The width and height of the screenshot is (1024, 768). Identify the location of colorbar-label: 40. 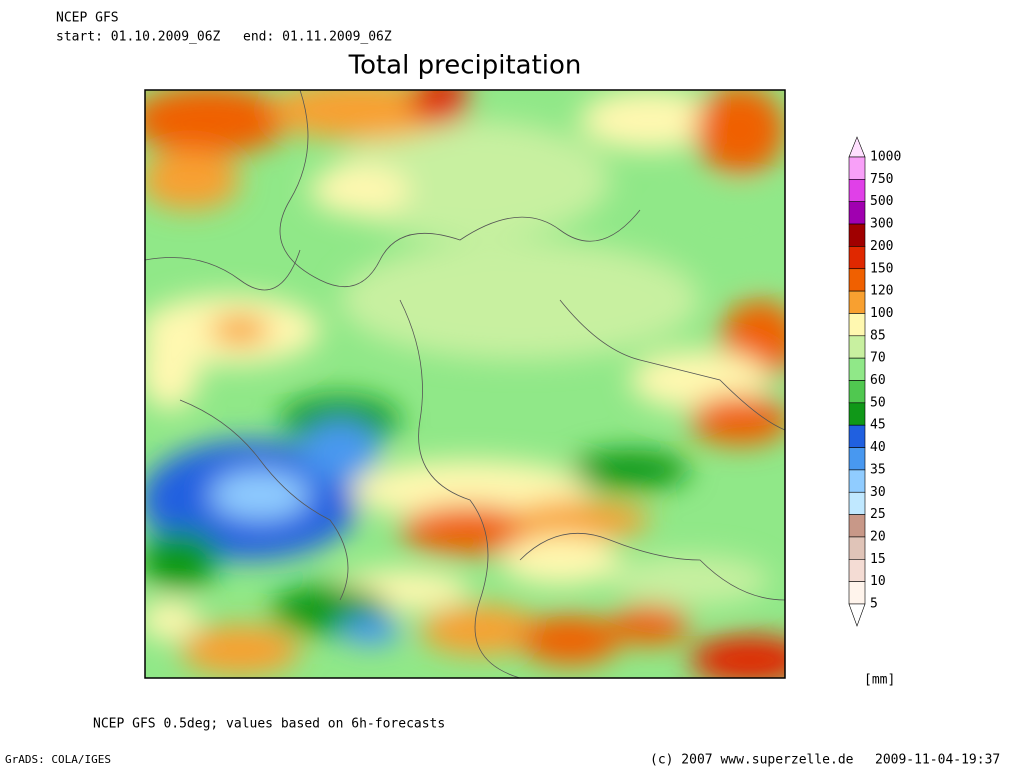
(878, 447).